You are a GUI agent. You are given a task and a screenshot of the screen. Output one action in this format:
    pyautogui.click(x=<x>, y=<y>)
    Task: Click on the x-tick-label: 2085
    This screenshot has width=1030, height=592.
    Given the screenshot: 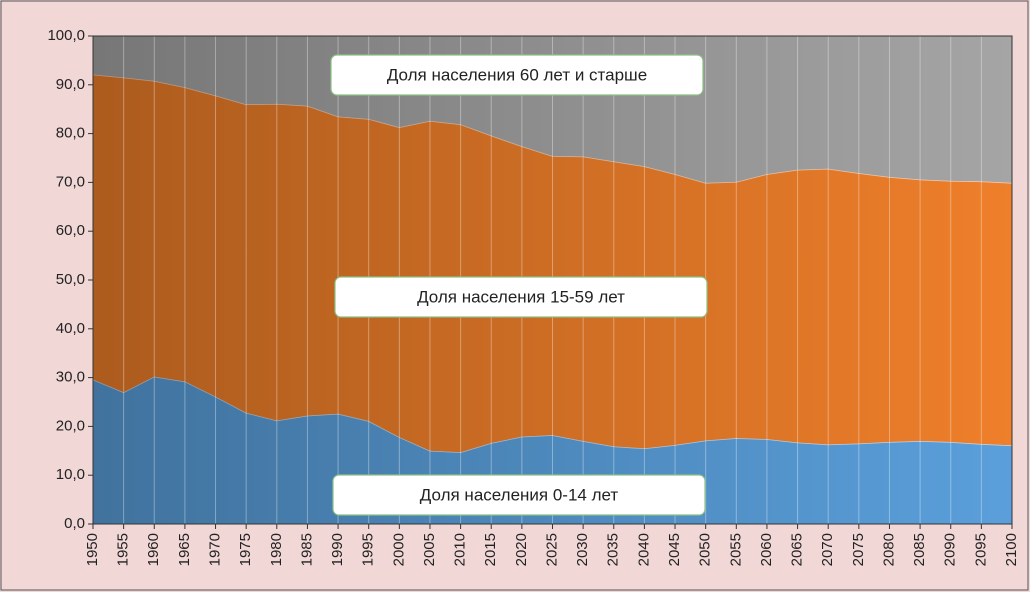 What is the action you would take?
    pyautogui.click(x=919, y=549)
    